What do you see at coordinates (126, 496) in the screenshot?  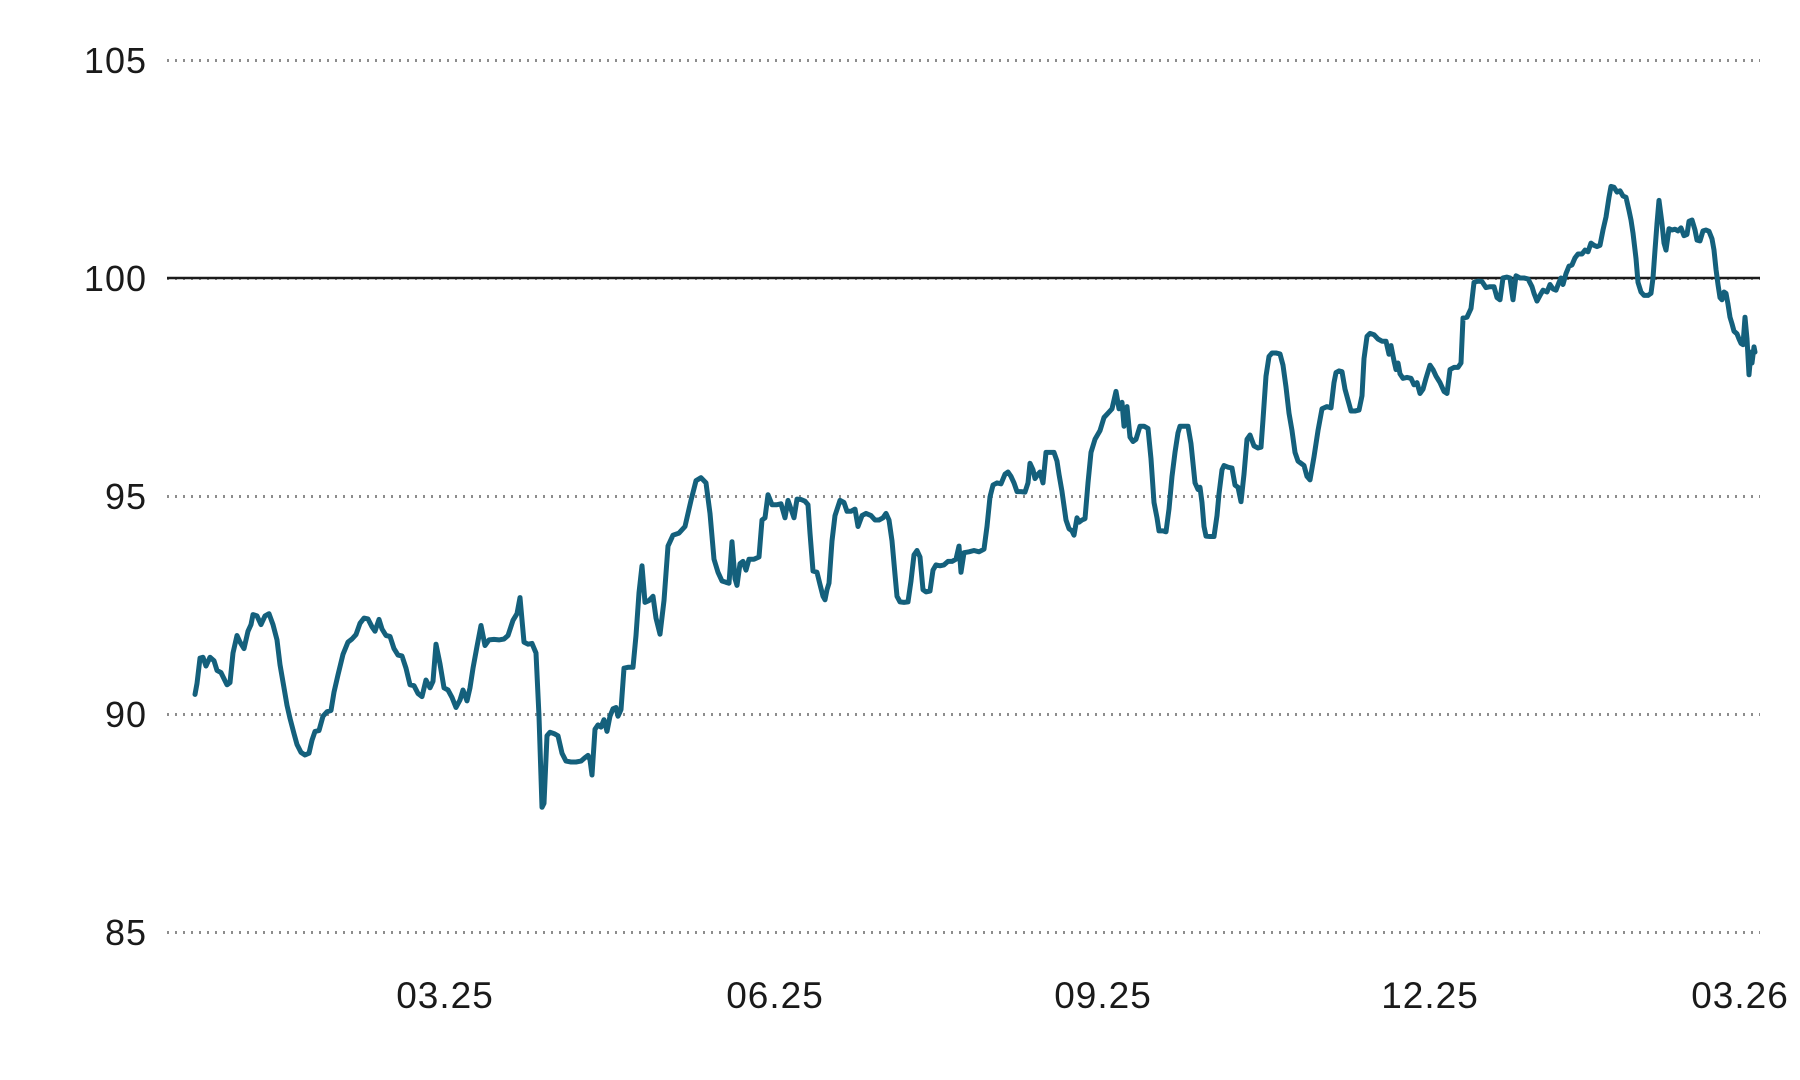 I see `y-axis-label-95: 95` at bounding box center [126, 496].